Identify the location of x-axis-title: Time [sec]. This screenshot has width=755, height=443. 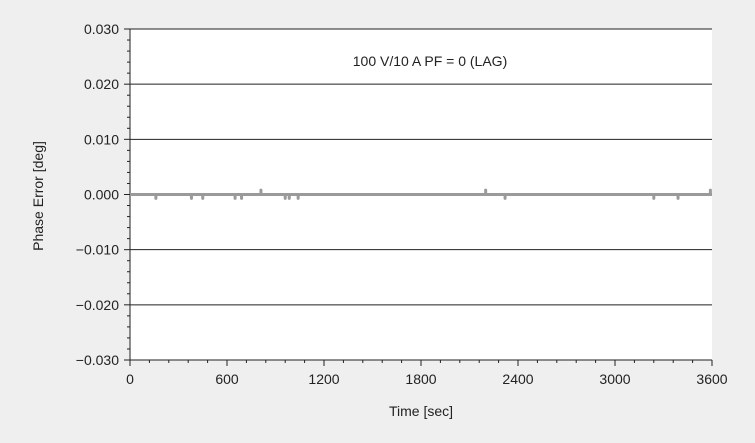
(421, 411).